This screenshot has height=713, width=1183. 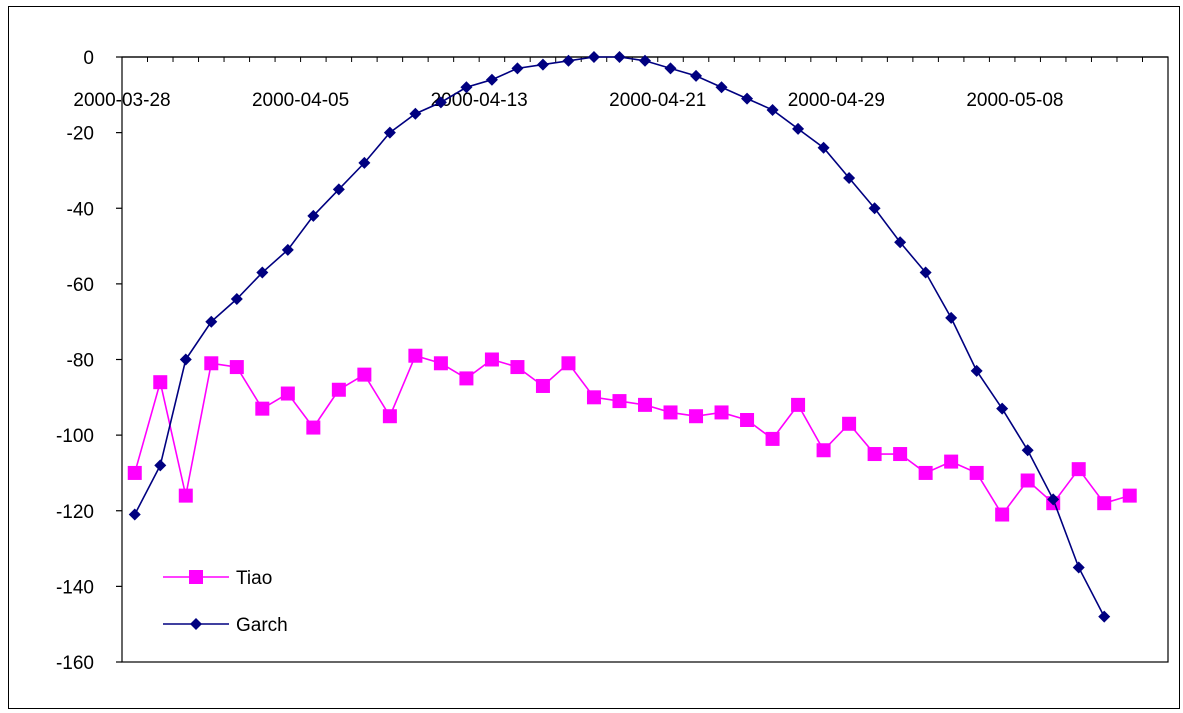 What do you see at coordinates (836, 100) in the screenshot?
I see `x-tick-label: 2000-04-29` at bounding box center [836, 100].